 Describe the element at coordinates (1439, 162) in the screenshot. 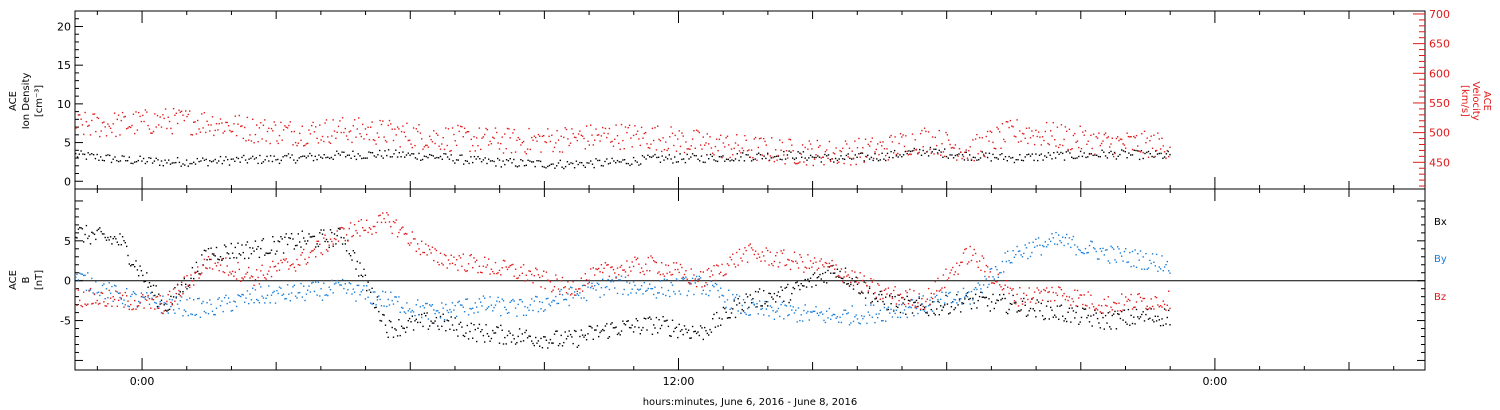

I see `velocity-tick-label: 450` at that location.